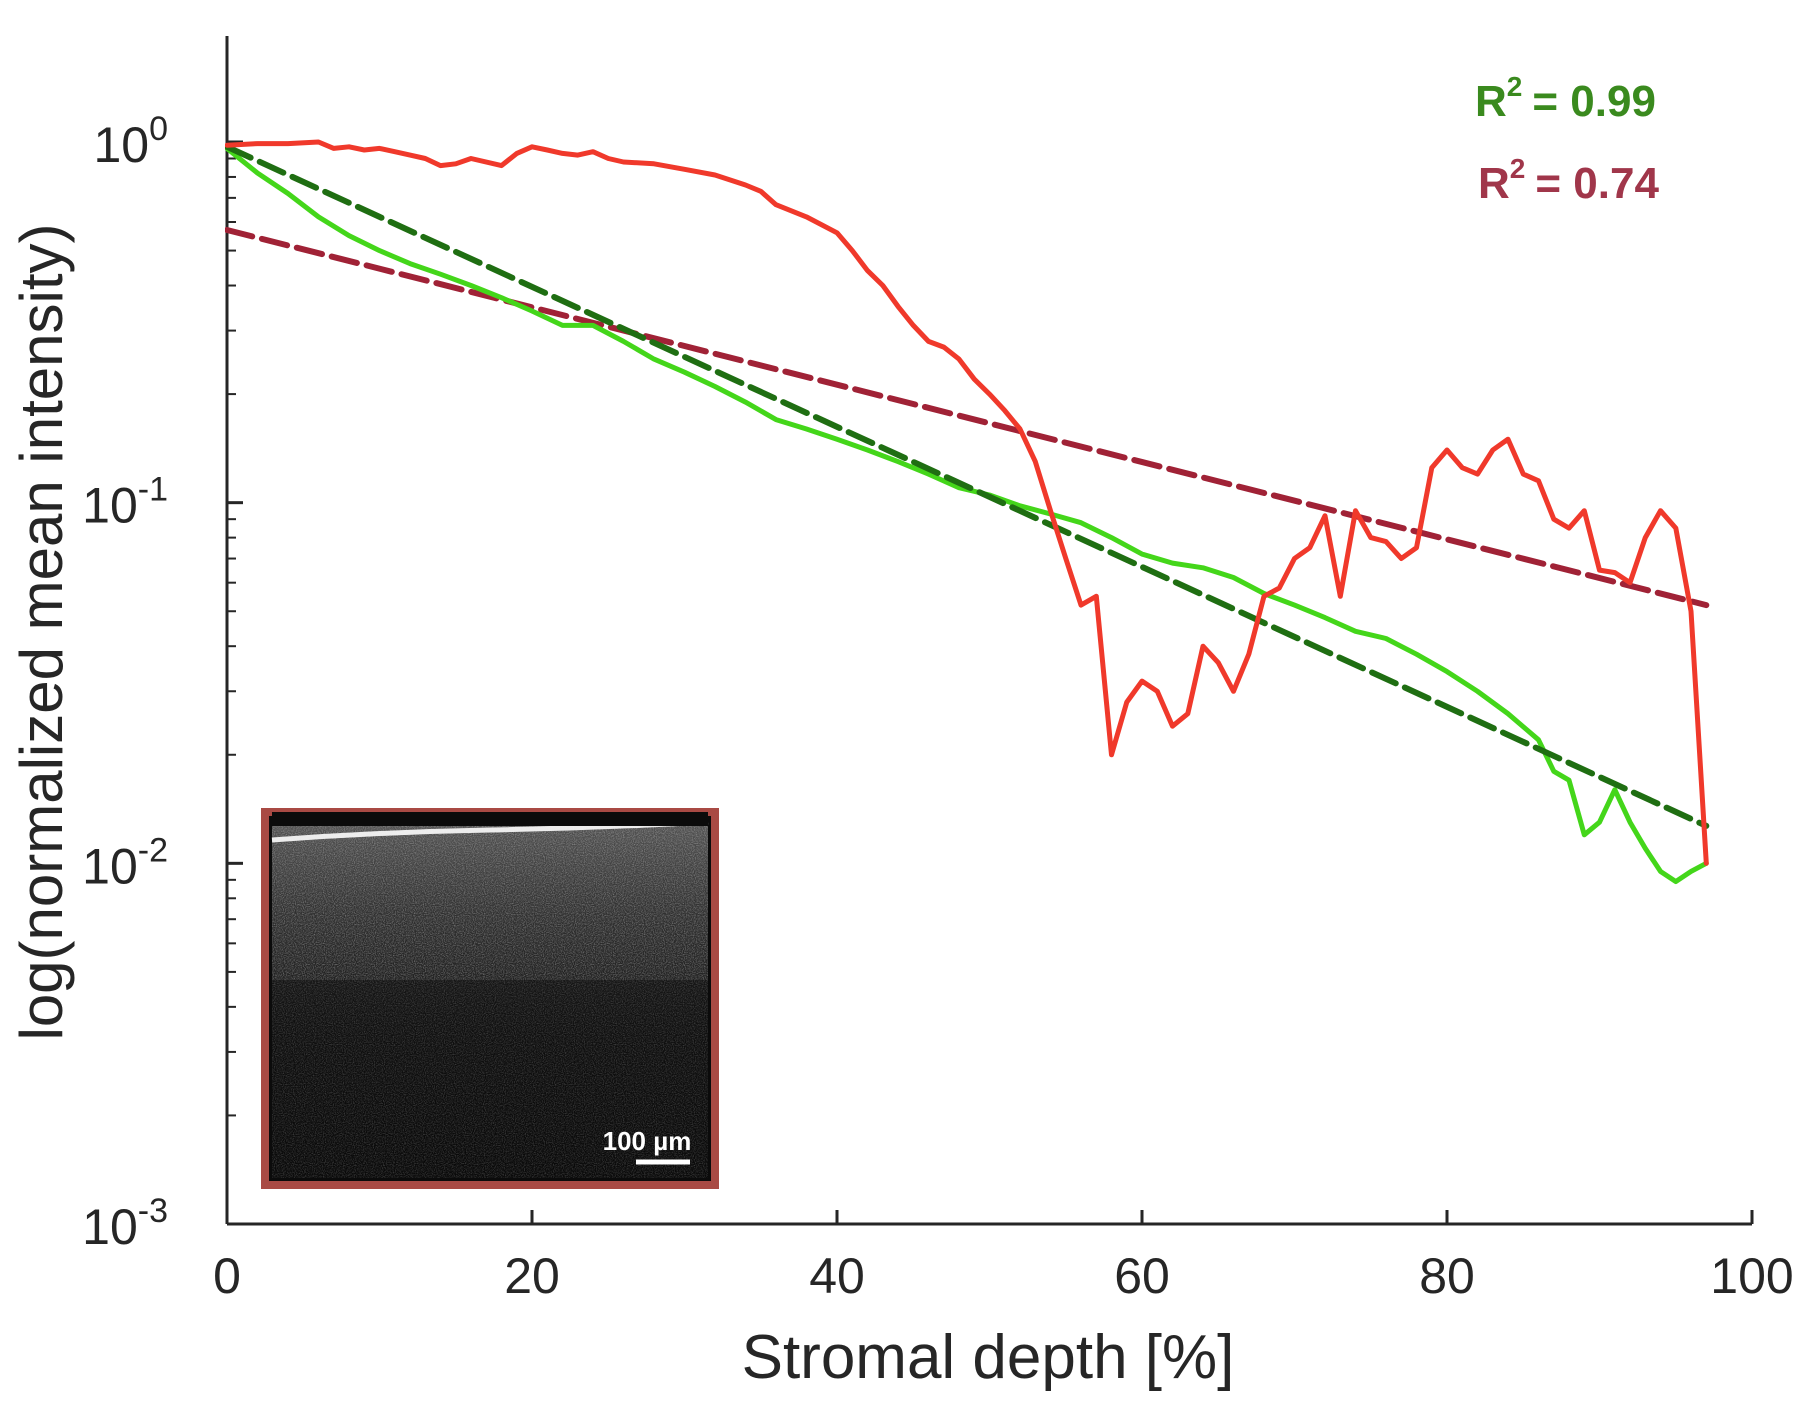  I want to click on r2-green-label: R2 = 0.99, so click(1565, 98).